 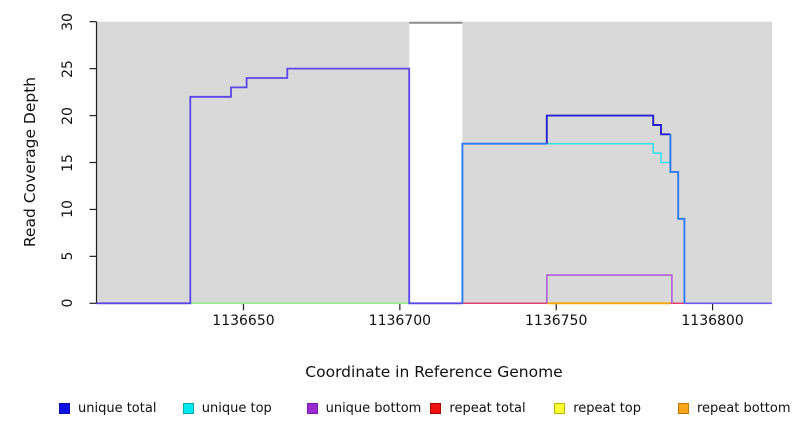 I want to click on legend-item-unique-top: unique top, so click(x=227, y=408).